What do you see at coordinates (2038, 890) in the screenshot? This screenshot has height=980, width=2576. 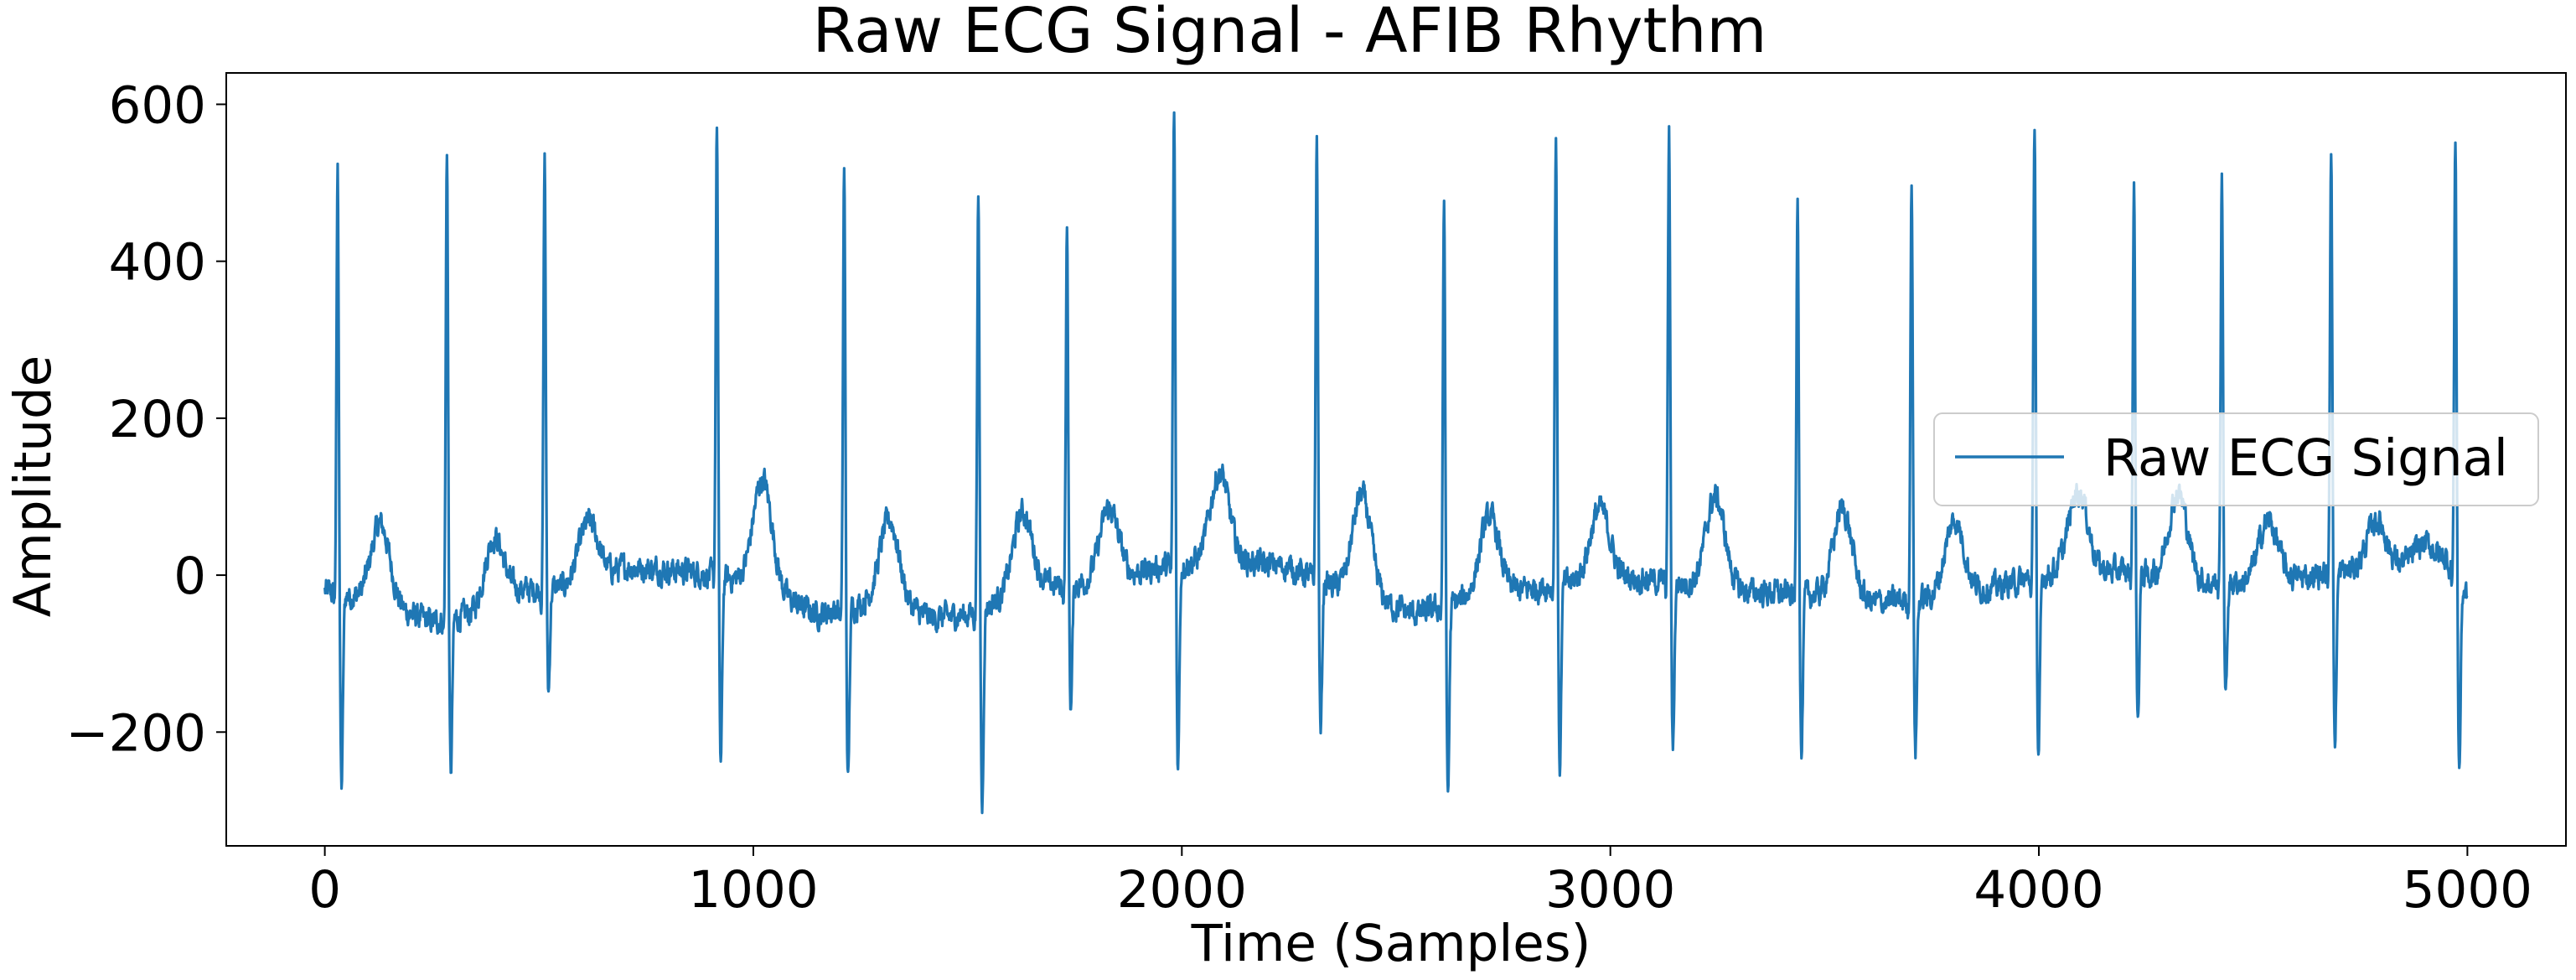 I see `x-tick-label: 4000` at bounding box center [2038, 890].